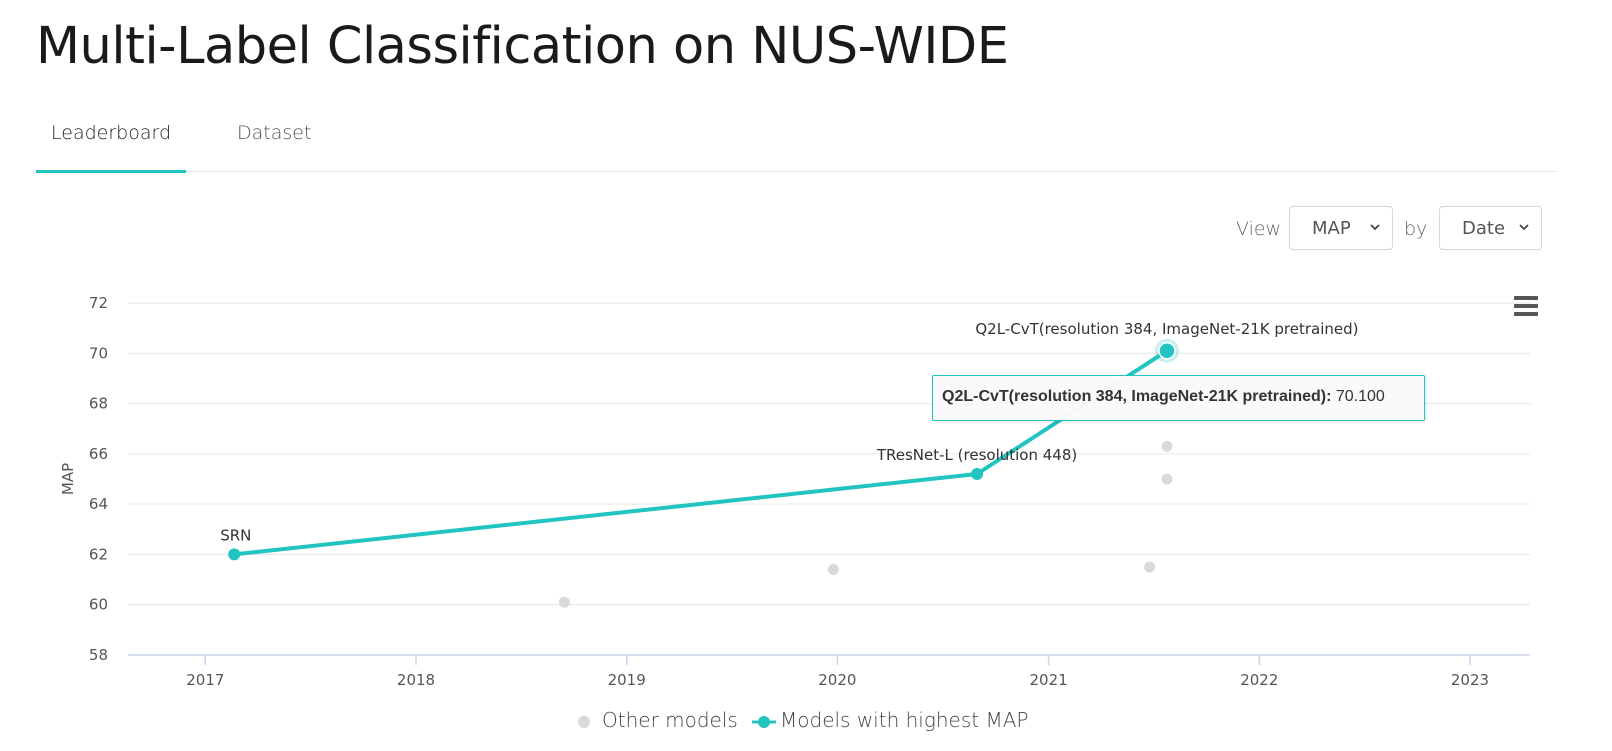 The height and width of the screenshot is (751, 1612). Describe the element at coordinates (98, 655) in the screenshot. I see `y-tick-label: 58` at that location.